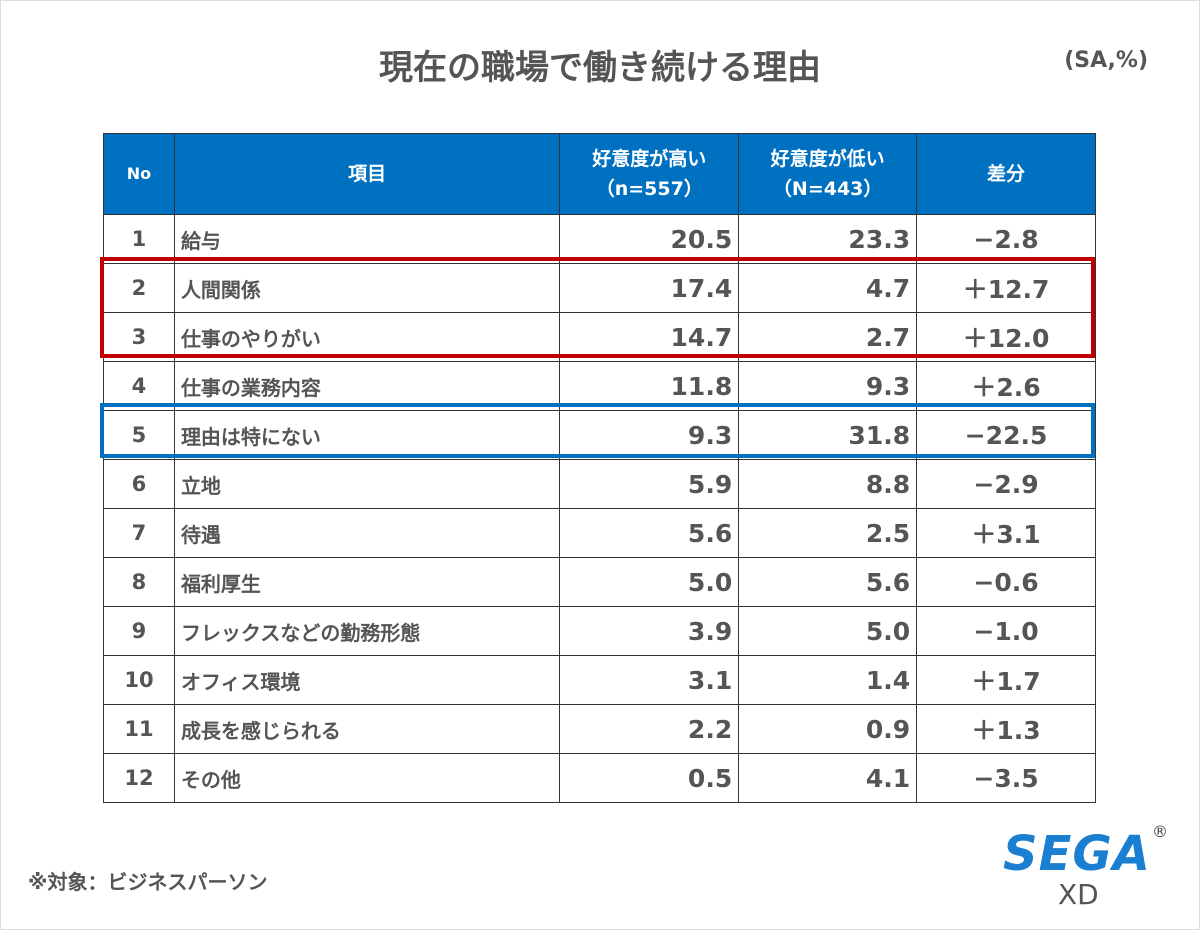  I want to click on table-row: 7 待遇 5.6 2.5 ＋3.1, so click(599, 533).